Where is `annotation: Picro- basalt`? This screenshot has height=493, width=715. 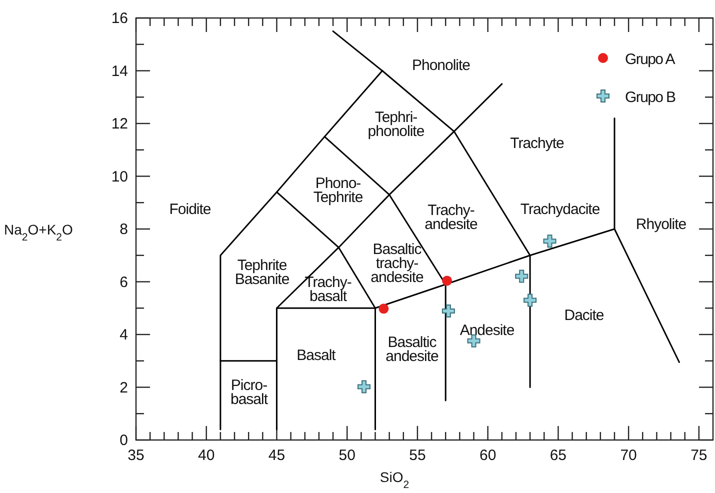
annotation: Picro- basalt is located at coordinates (249, 392).